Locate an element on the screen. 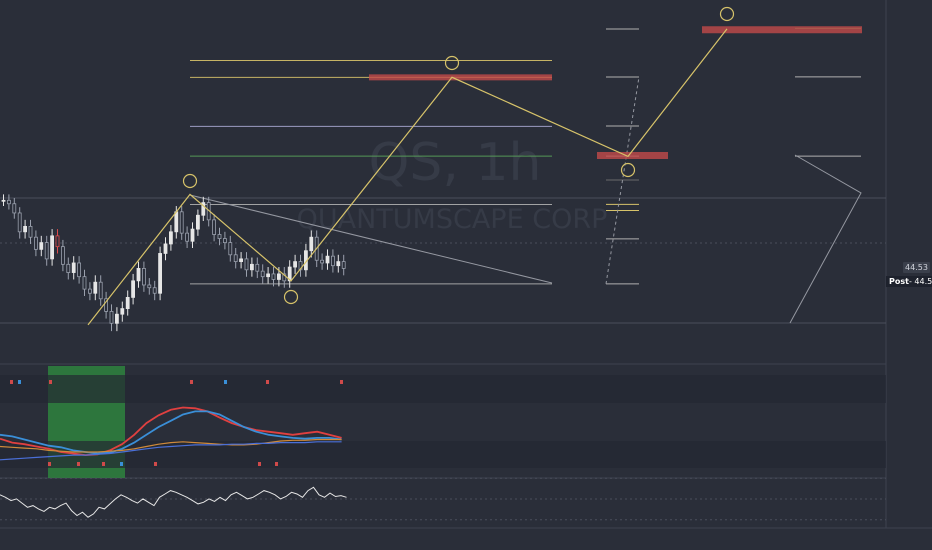 The image size is (932, 550). indicator-upper-band is located at coordinates (443, 389).